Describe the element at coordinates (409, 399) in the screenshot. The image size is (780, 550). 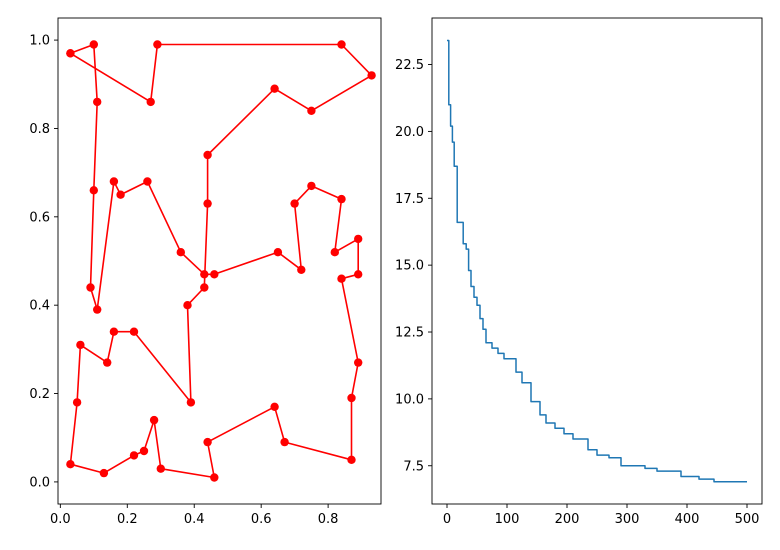
I see `y-tick-label: 10.0` at that location.